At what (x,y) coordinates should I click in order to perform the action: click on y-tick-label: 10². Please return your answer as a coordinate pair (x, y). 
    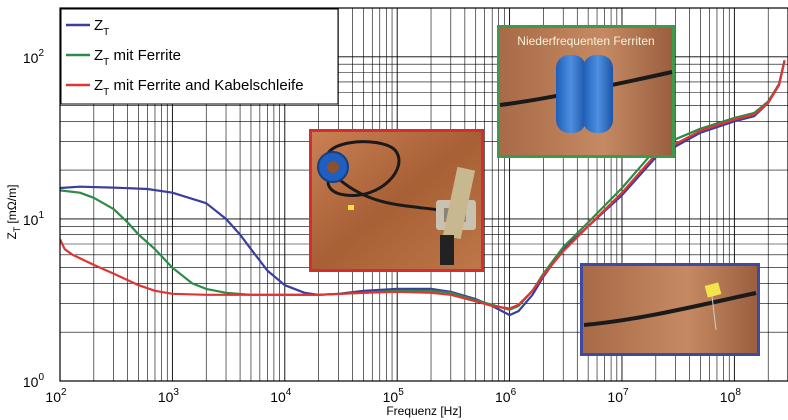
    Looking at the image, I should click on (34, 57).